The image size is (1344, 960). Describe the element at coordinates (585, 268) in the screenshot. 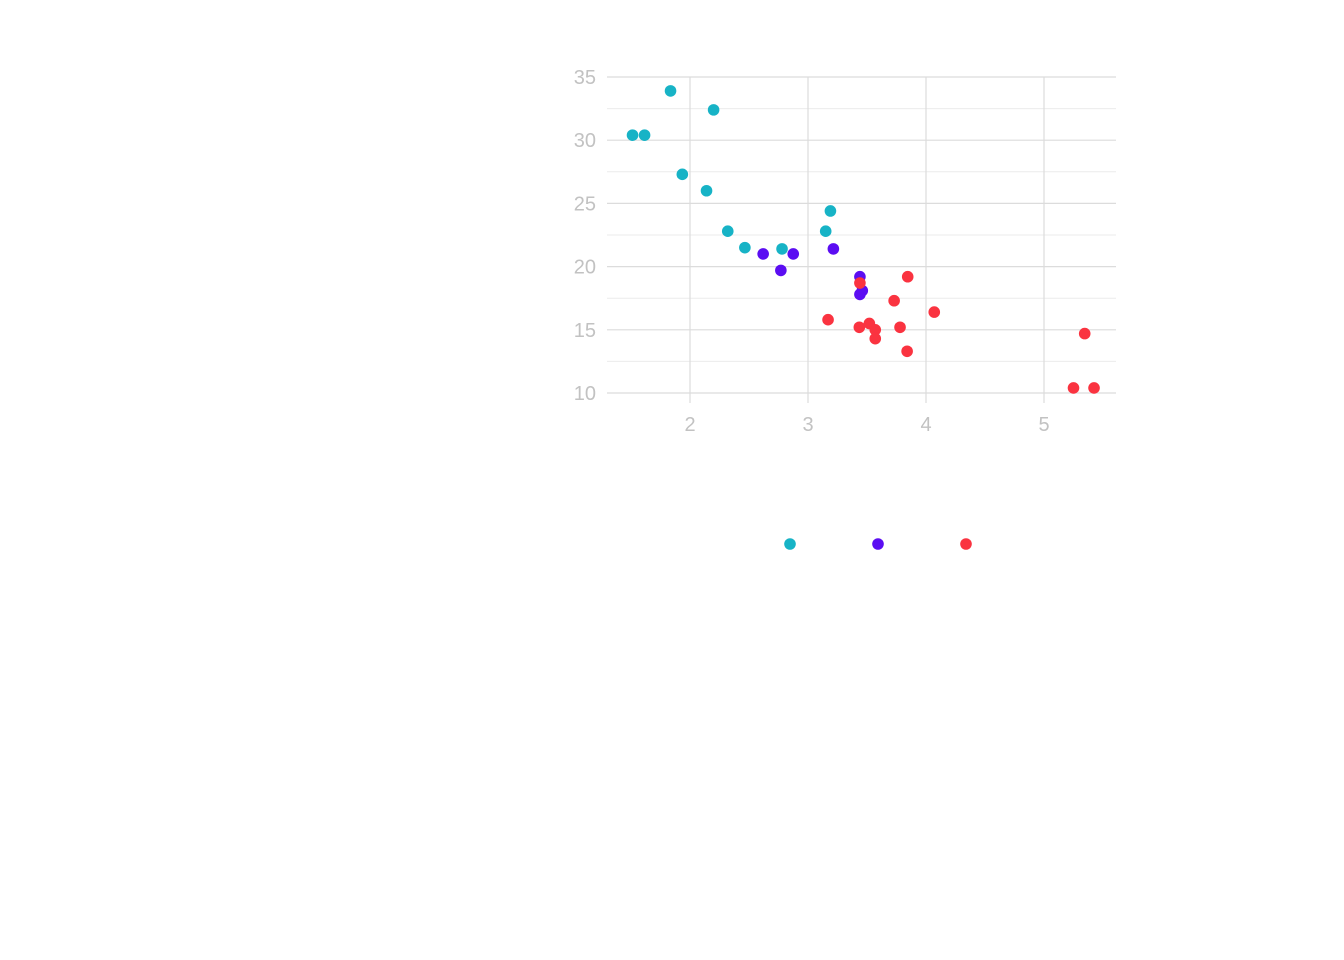

I see `y-tick-label: 20` at that location.